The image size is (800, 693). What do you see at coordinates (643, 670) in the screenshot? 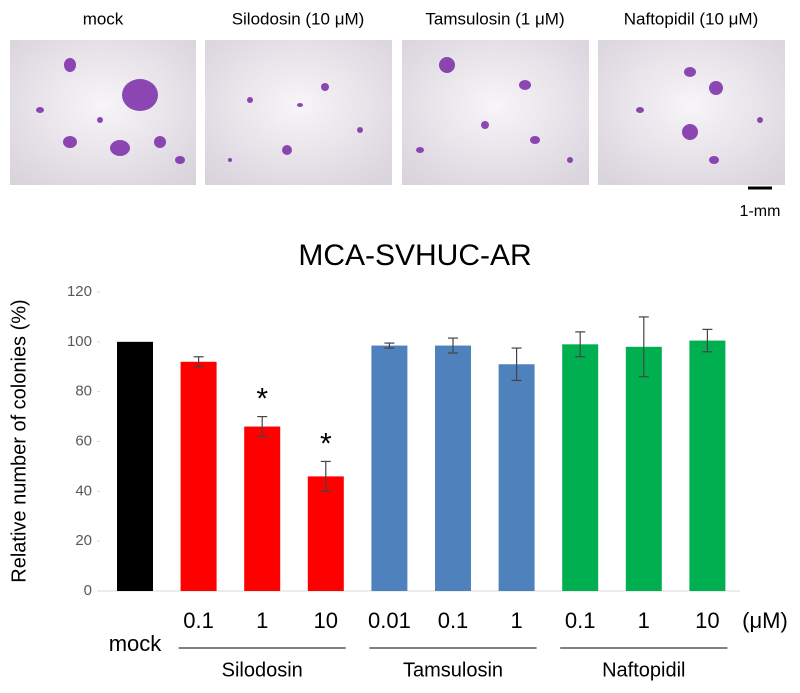
I see `group-label: Naftopidil` at bounding box center [643, 670].